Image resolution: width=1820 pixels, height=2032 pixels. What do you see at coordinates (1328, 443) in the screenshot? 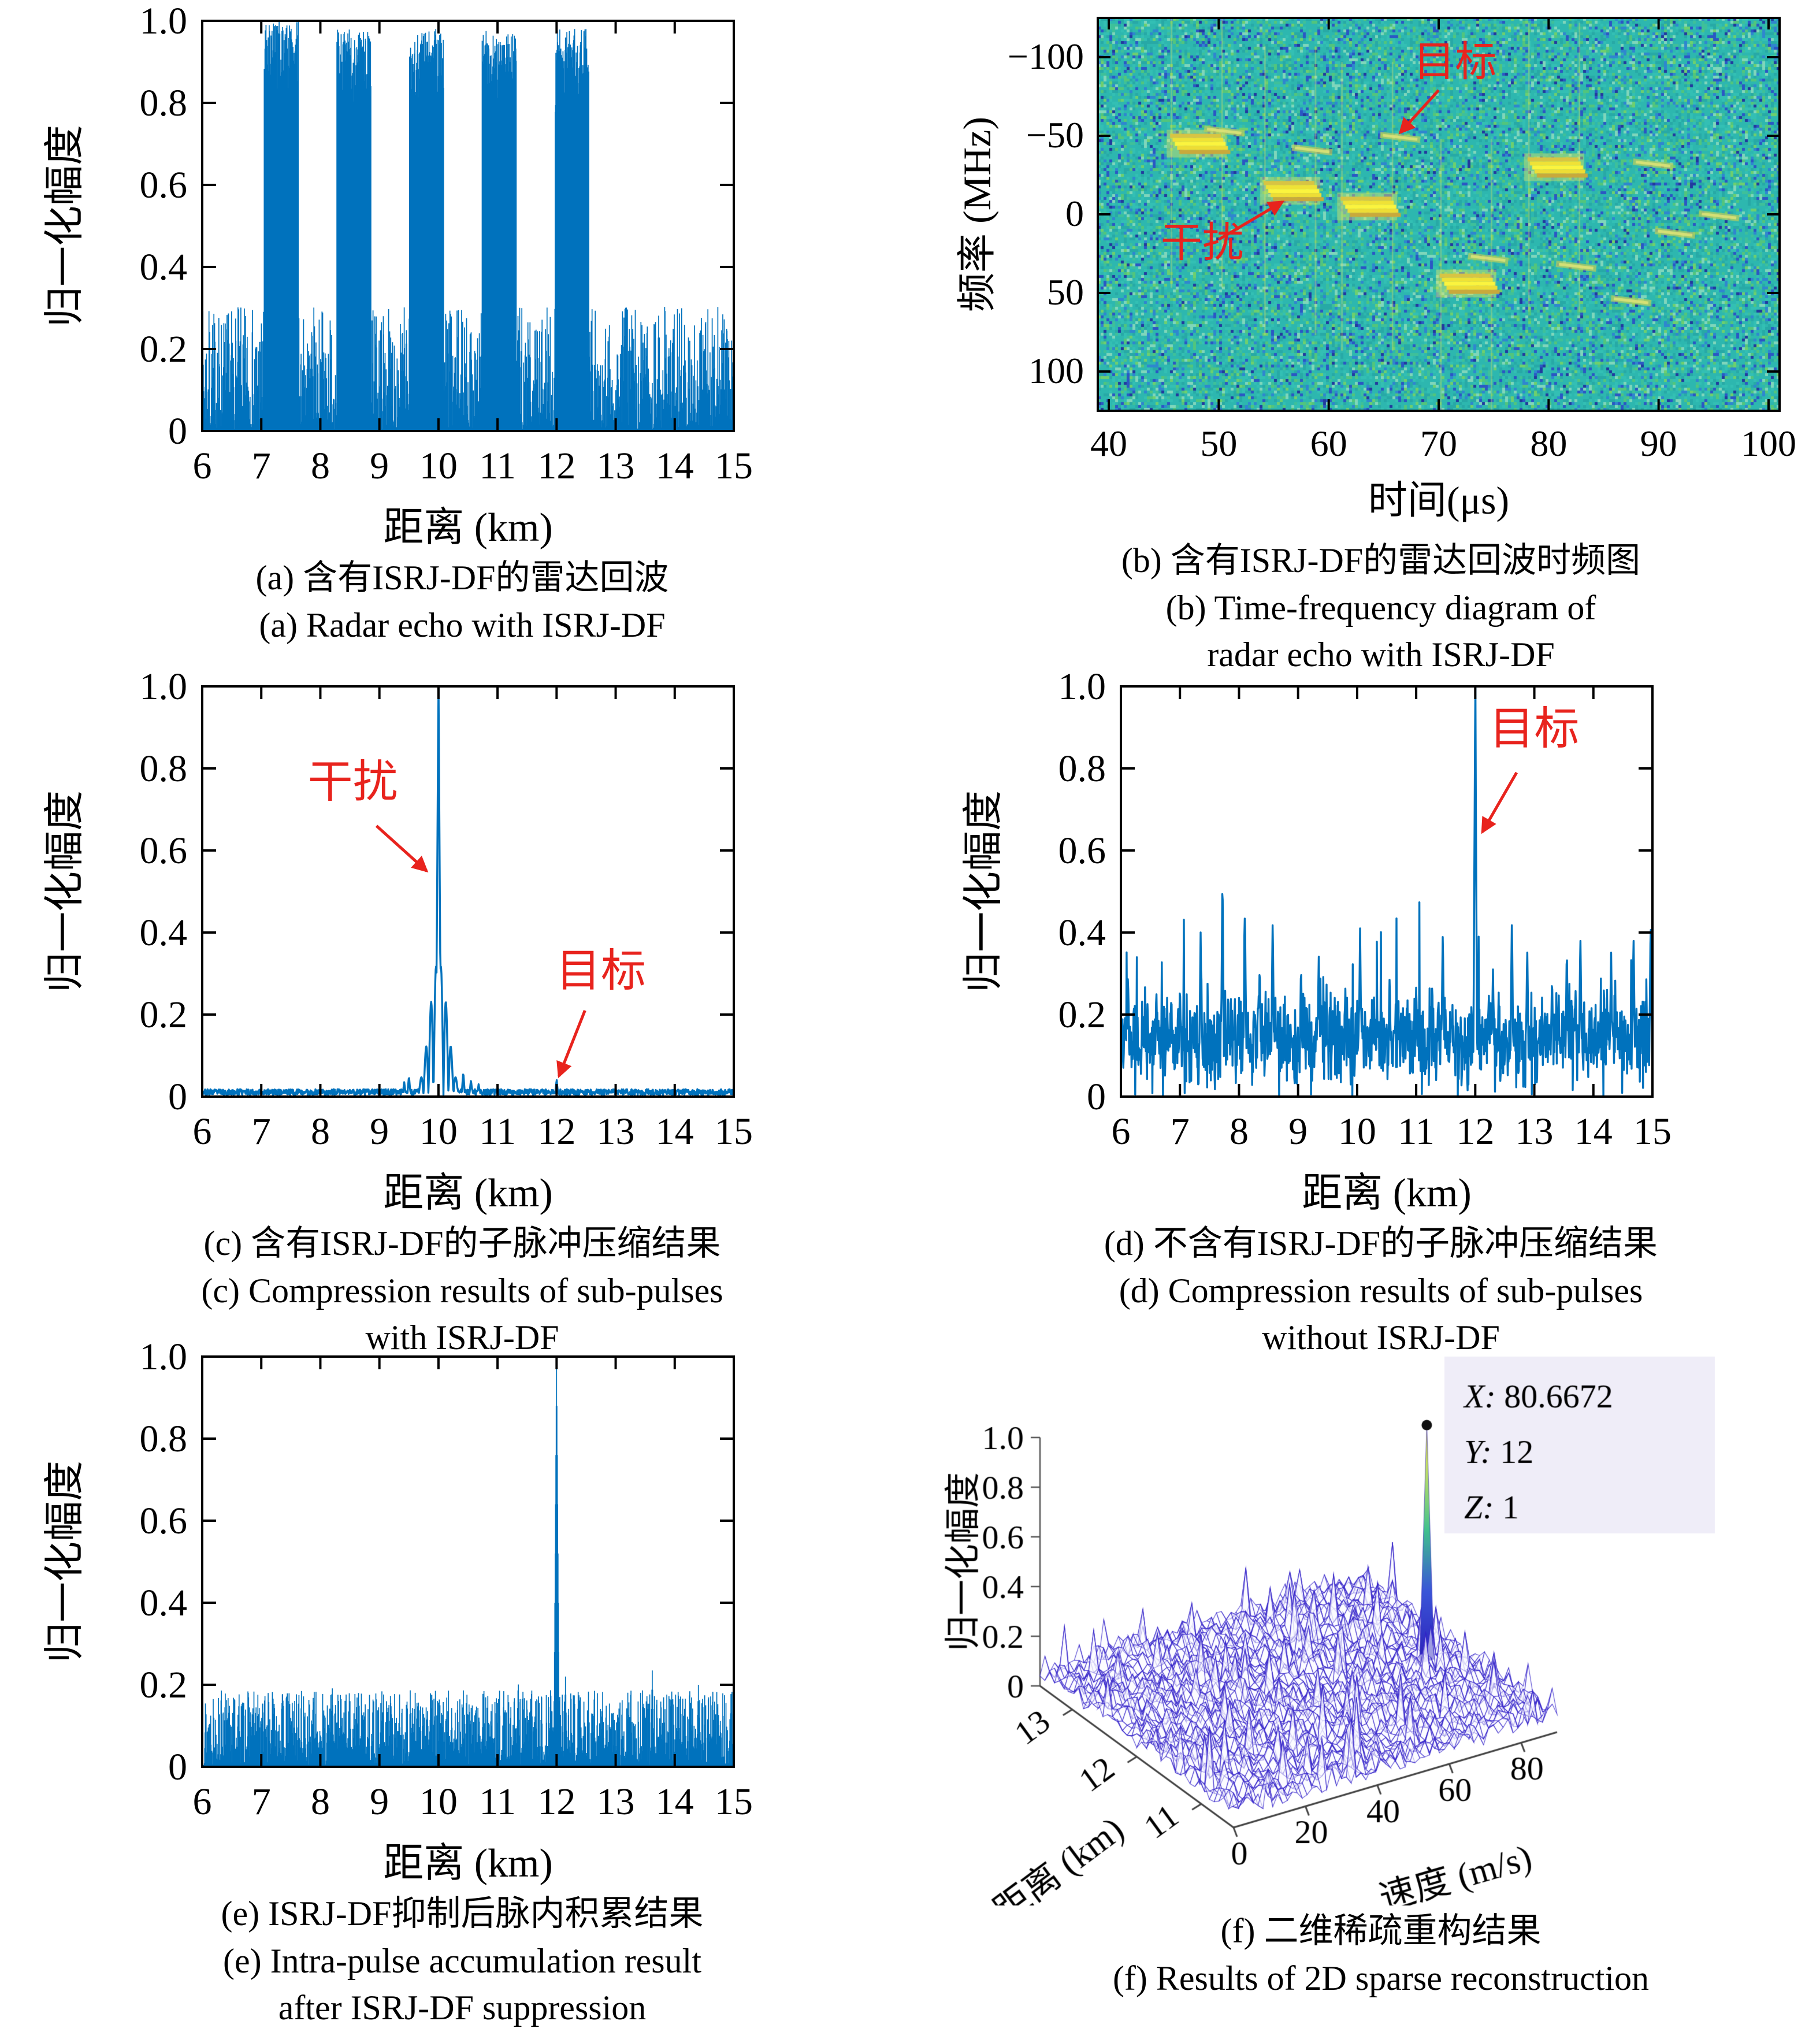
I see `svg-text: 60` at bounding box center [1328, 443].